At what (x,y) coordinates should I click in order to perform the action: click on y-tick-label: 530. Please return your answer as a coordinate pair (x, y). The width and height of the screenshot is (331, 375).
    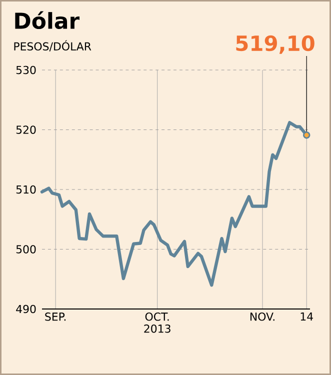
    Looking at the image, I should click on (26, 70).